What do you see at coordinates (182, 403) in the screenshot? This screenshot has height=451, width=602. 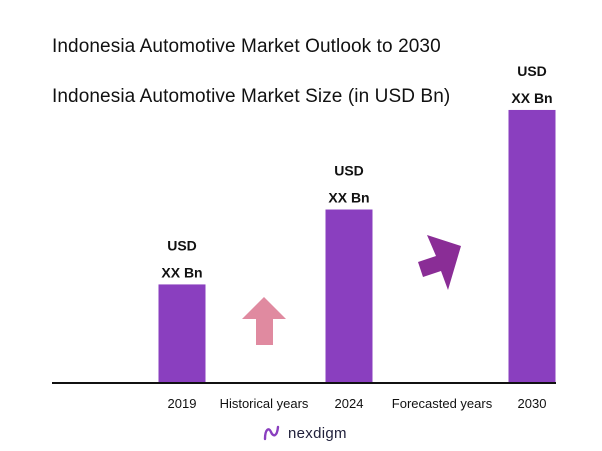 I see `x-tick-2019: 2019` at bounding box center [182, 403].